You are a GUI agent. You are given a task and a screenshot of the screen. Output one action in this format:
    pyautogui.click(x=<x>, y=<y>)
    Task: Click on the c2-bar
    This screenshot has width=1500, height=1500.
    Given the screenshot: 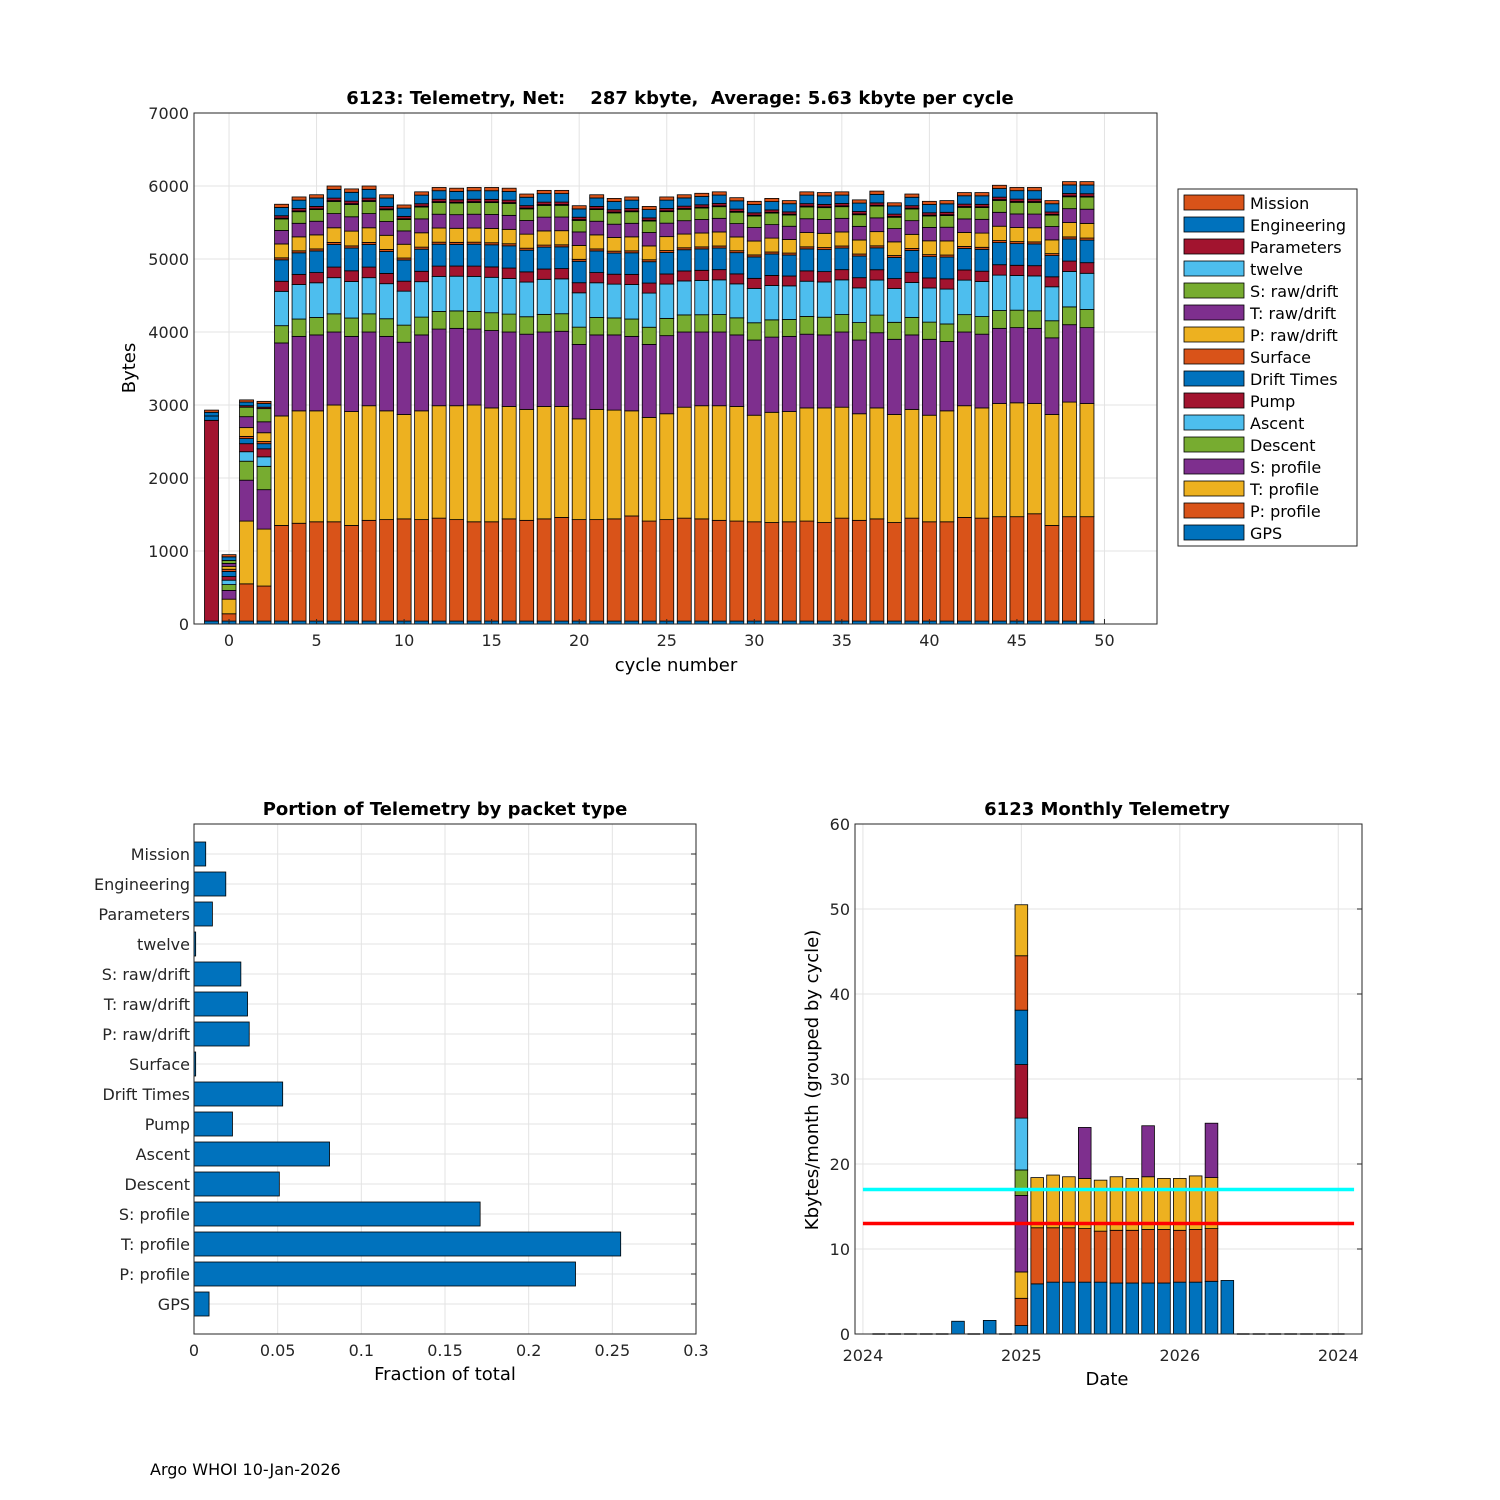 What is the action you would take?
    pyautogui.click(x=221, y=1034)
    